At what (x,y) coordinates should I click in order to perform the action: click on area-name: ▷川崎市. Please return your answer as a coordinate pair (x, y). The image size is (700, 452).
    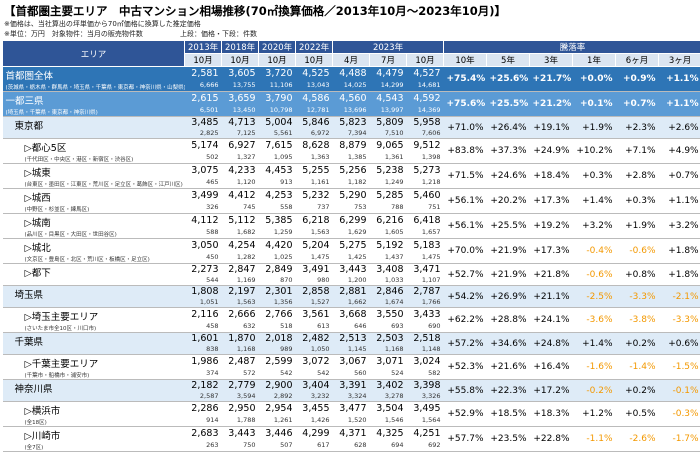
    Looking at the image, I should click on (43, 436).